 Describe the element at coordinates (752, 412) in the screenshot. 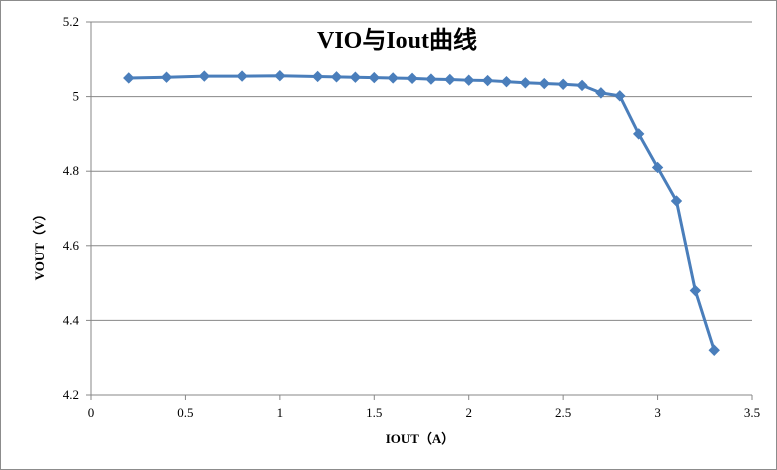

I see `x-tick-label-7: 3.5` at that location.